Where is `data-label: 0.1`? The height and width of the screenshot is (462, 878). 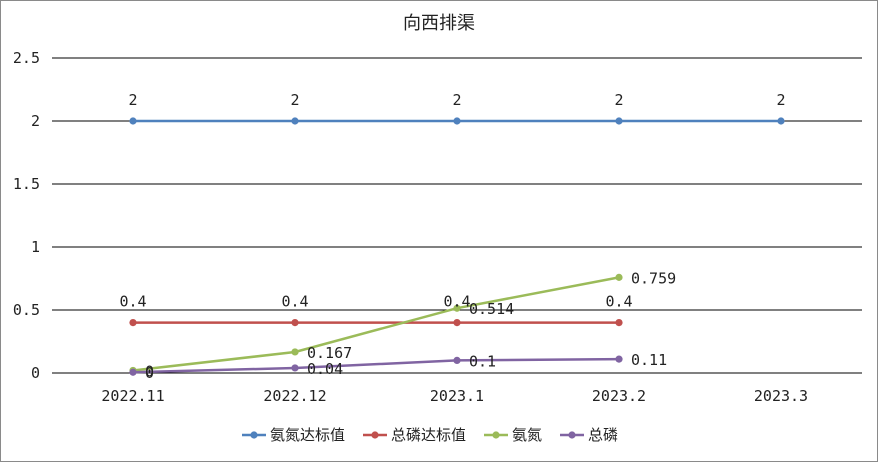 data-label: 0.1 is located at coordinates (482, 361).